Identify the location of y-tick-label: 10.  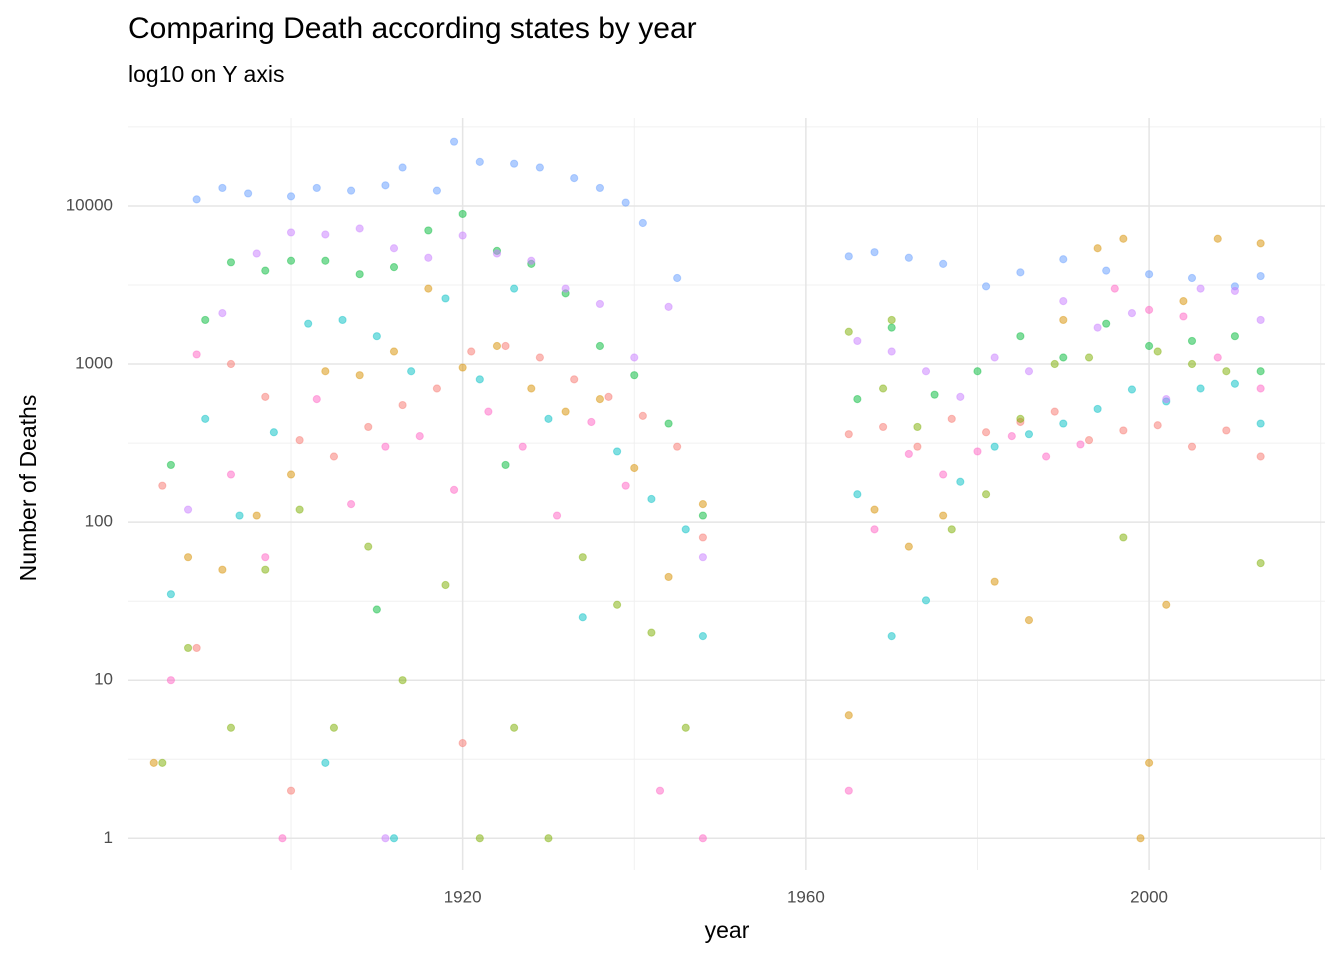
(103, 679).